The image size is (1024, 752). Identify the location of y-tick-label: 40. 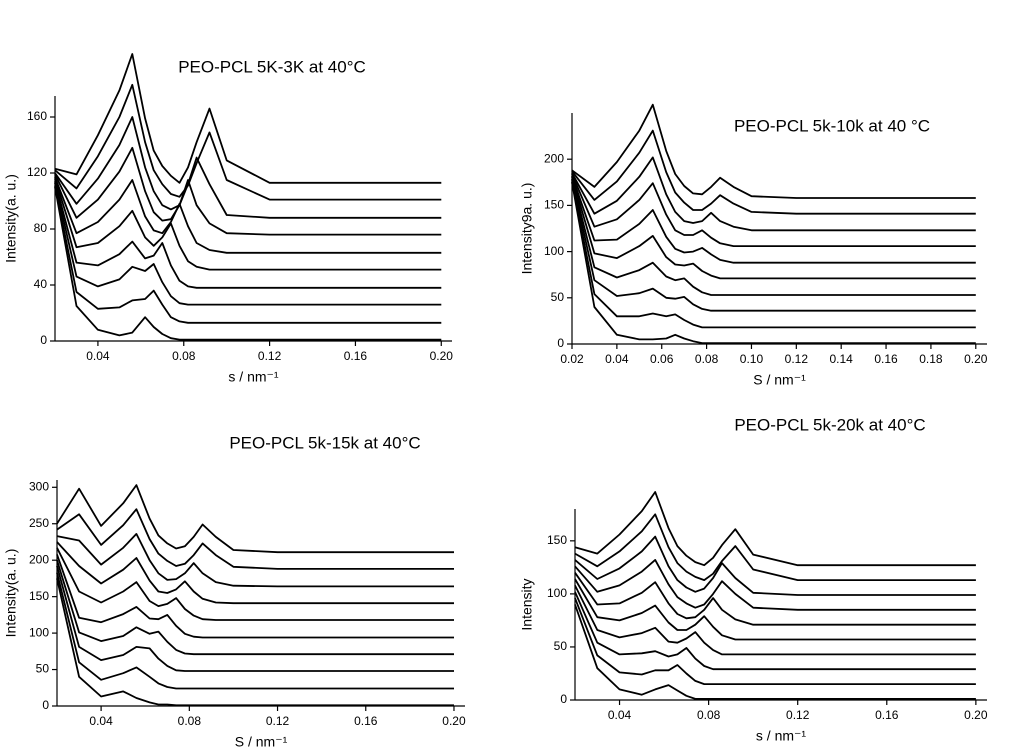
(41, 284).